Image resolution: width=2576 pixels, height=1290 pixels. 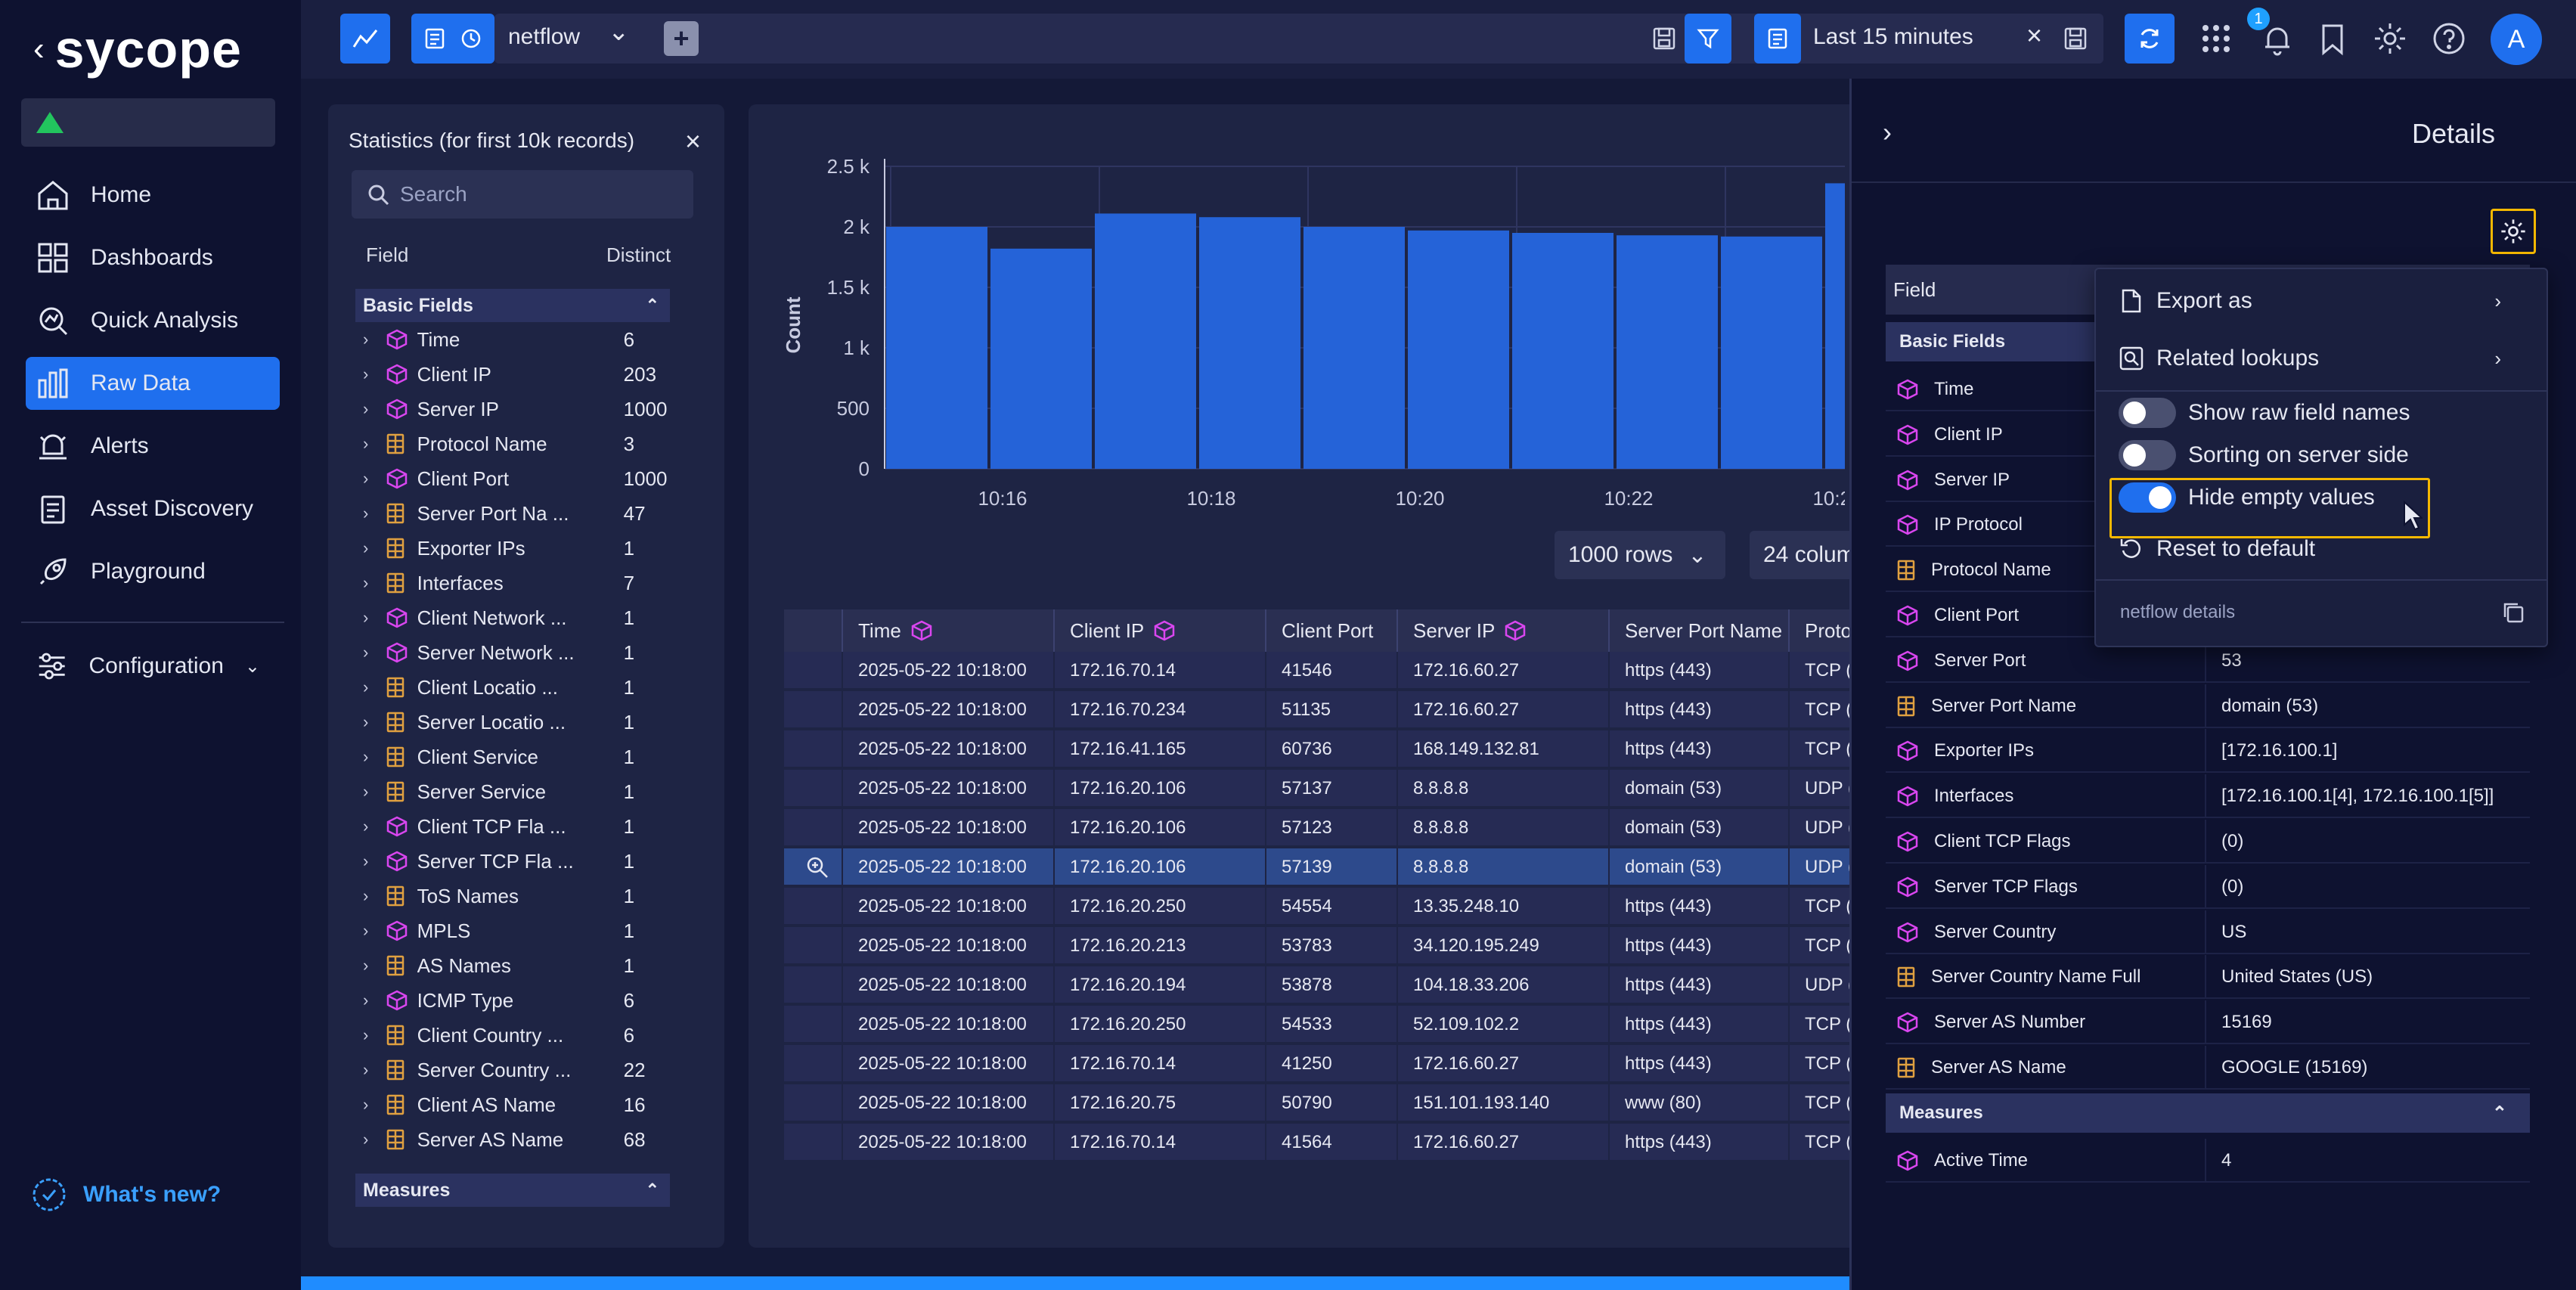 What do you see at coordinates (2147, 497) in the screenshot?
I see `hide-empty-toggle` at bounding box center [2147, 497].